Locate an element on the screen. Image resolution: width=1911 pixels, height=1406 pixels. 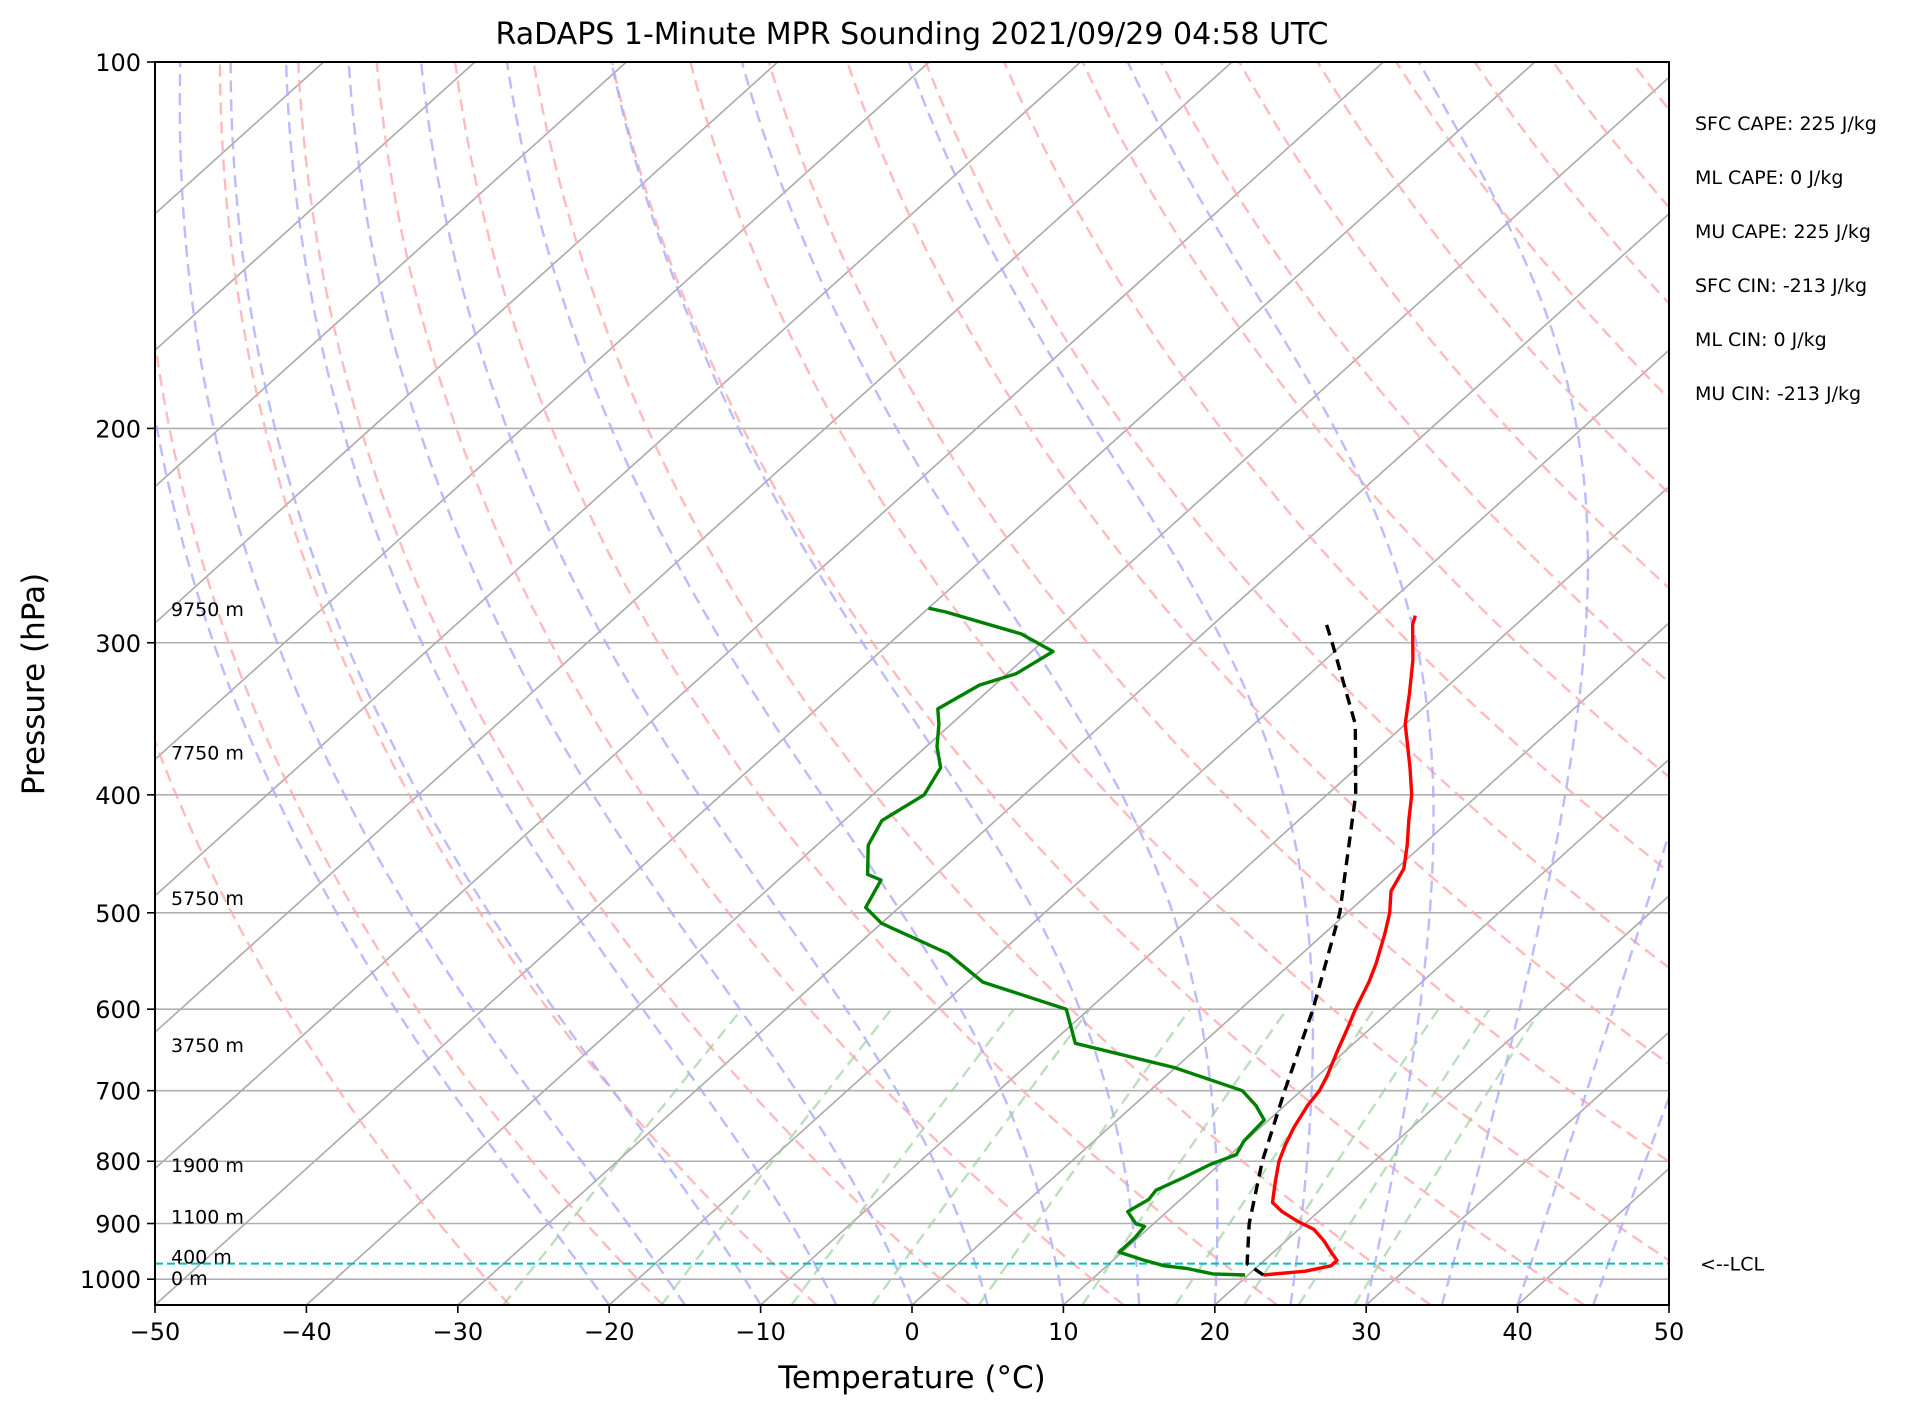
x-tick-label: −10 is located at coordinates (760, 1332).